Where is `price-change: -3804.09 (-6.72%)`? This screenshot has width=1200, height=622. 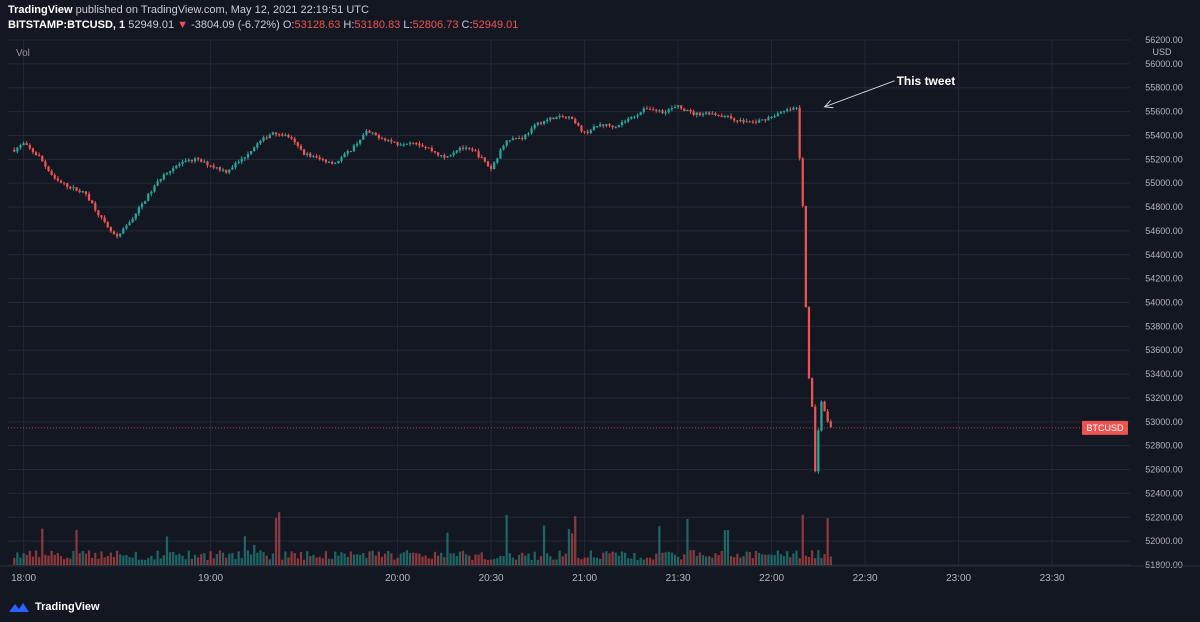
price-change: -3804.09 (-6.72%) is located at coordinates (235, 25).